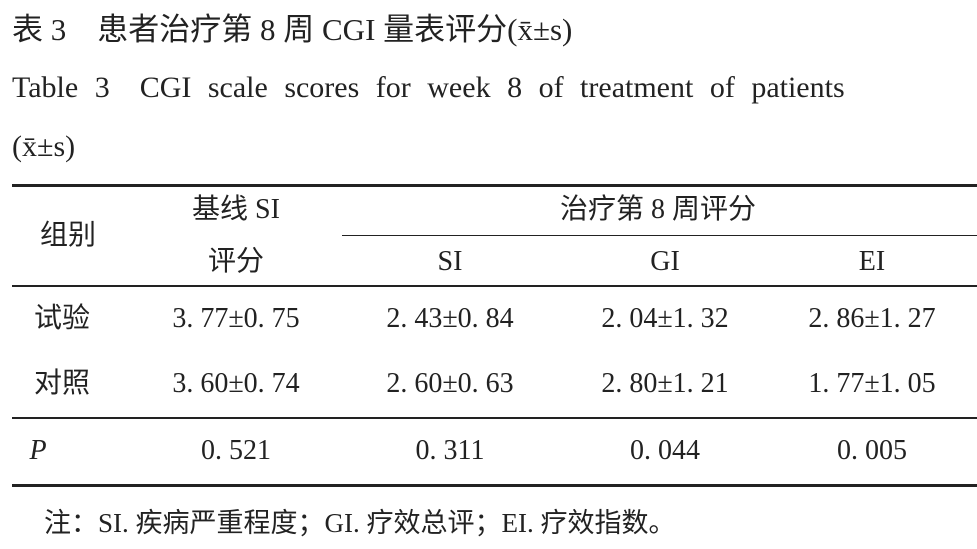 Image resolution: width=977 pixels, height=549 pixels. I want to click on cell: 2. 60±0. 63, so click(450, 383).